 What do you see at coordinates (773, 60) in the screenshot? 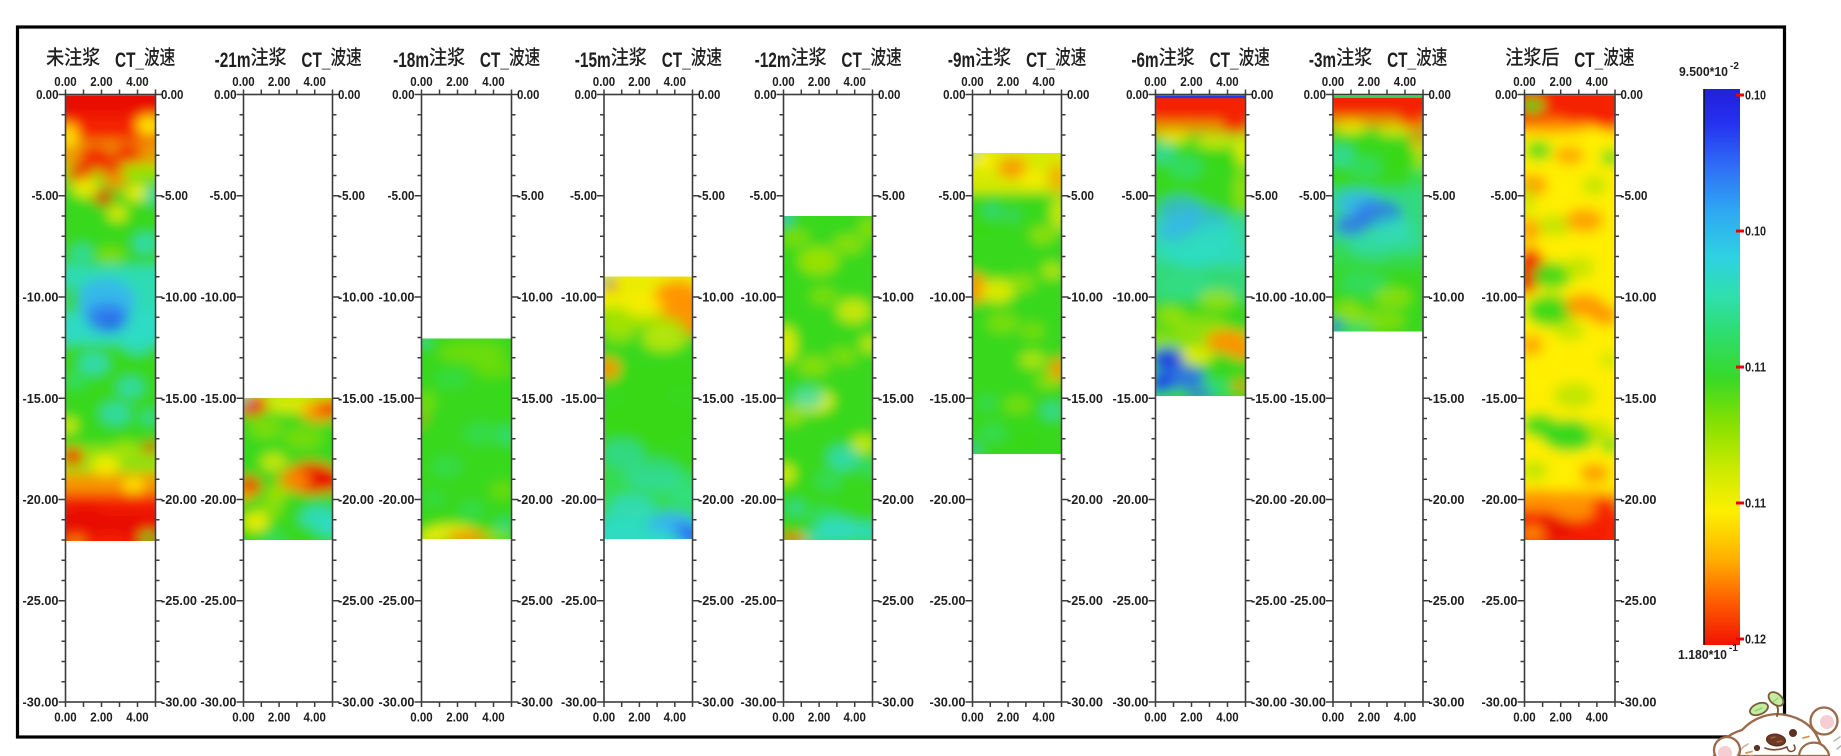
I see `svg-text: -12m` at bounding box center [773, 60].